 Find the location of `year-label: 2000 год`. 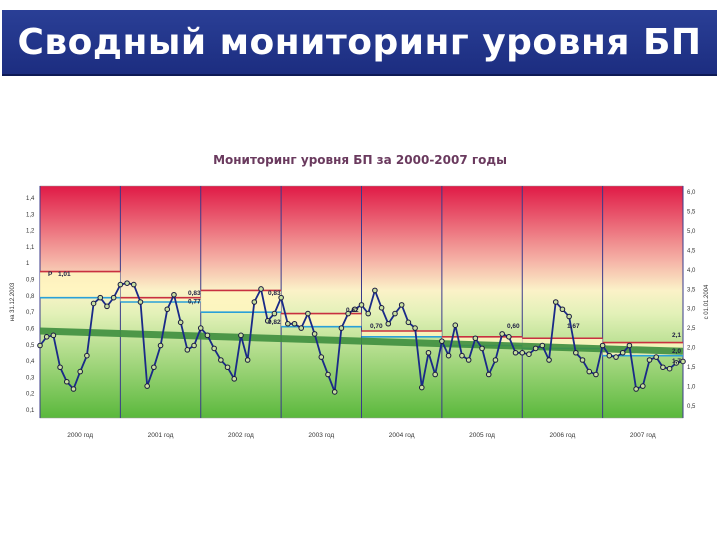

year-label: 2000 год is located at coordinates (80, 435).